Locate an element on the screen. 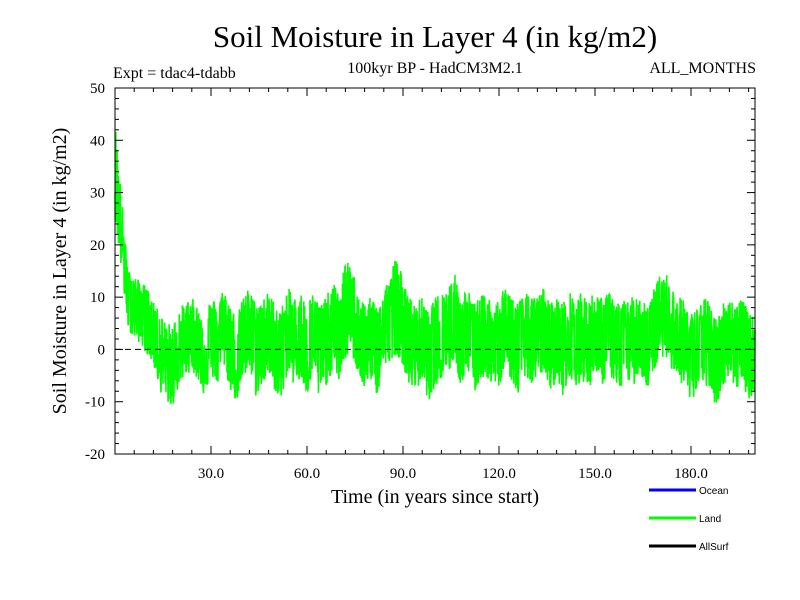  y-tick-label: 30 is located at coordinates (97, 194).